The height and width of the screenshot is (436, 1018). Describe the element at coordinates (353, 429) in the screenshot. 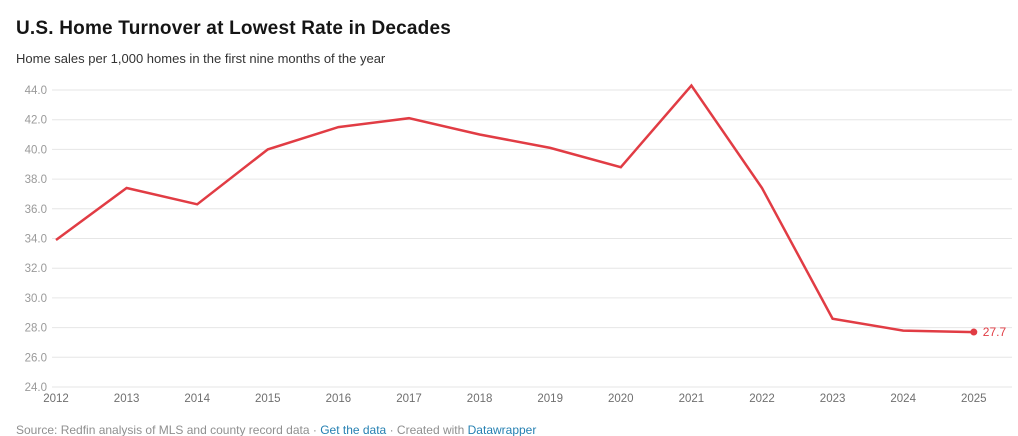

I see `get-the-data-link: Get the data` at that location.